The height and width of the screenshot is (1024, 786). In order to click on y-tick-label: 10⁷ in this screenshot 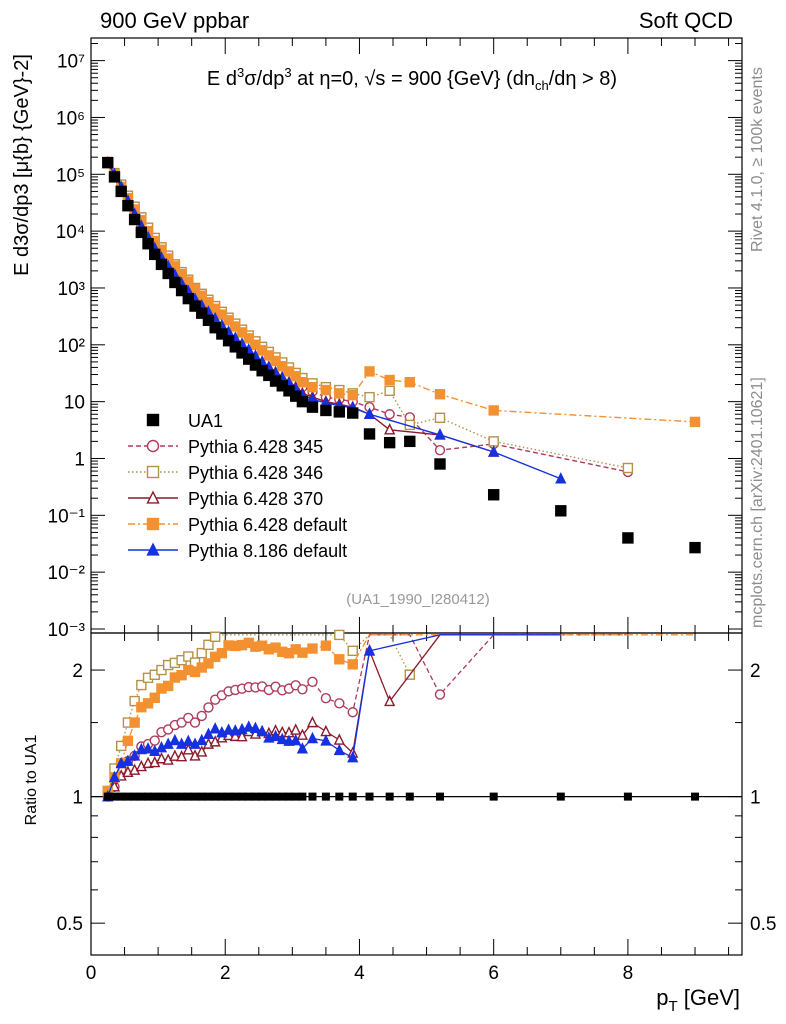, I will do `click(71, 62)`.